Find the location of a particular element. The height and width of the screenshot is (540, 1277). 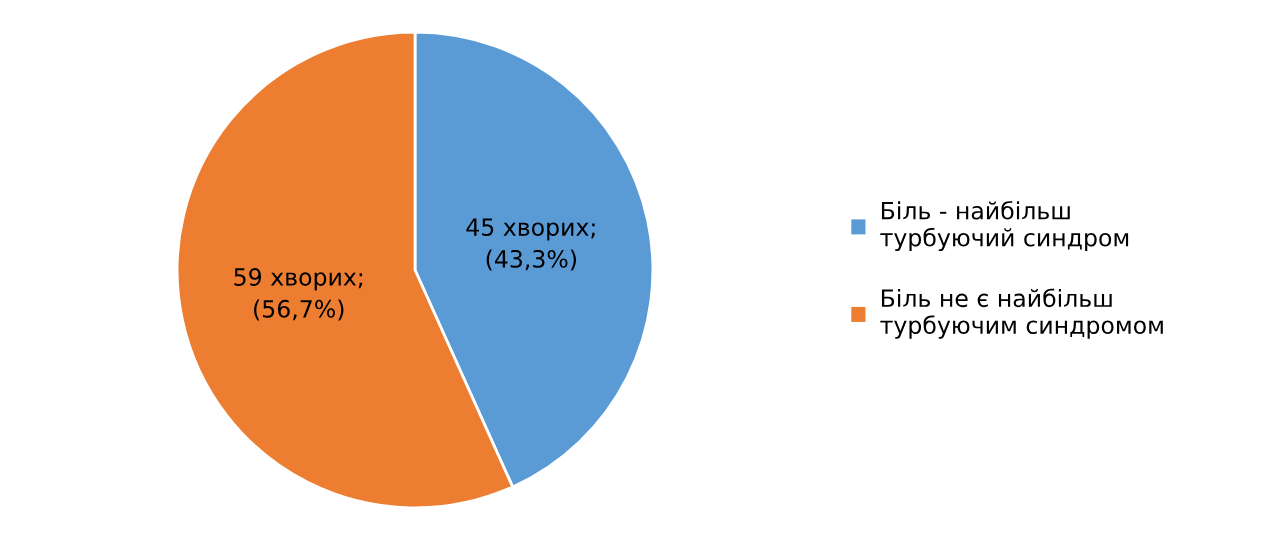

data-label: 59 хворих; (56,7%) is located at coordinates (298, 294).